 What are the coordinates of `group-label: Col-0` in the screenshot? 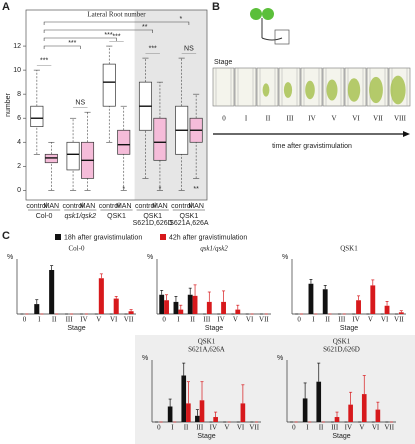 It's located at (44, 216).